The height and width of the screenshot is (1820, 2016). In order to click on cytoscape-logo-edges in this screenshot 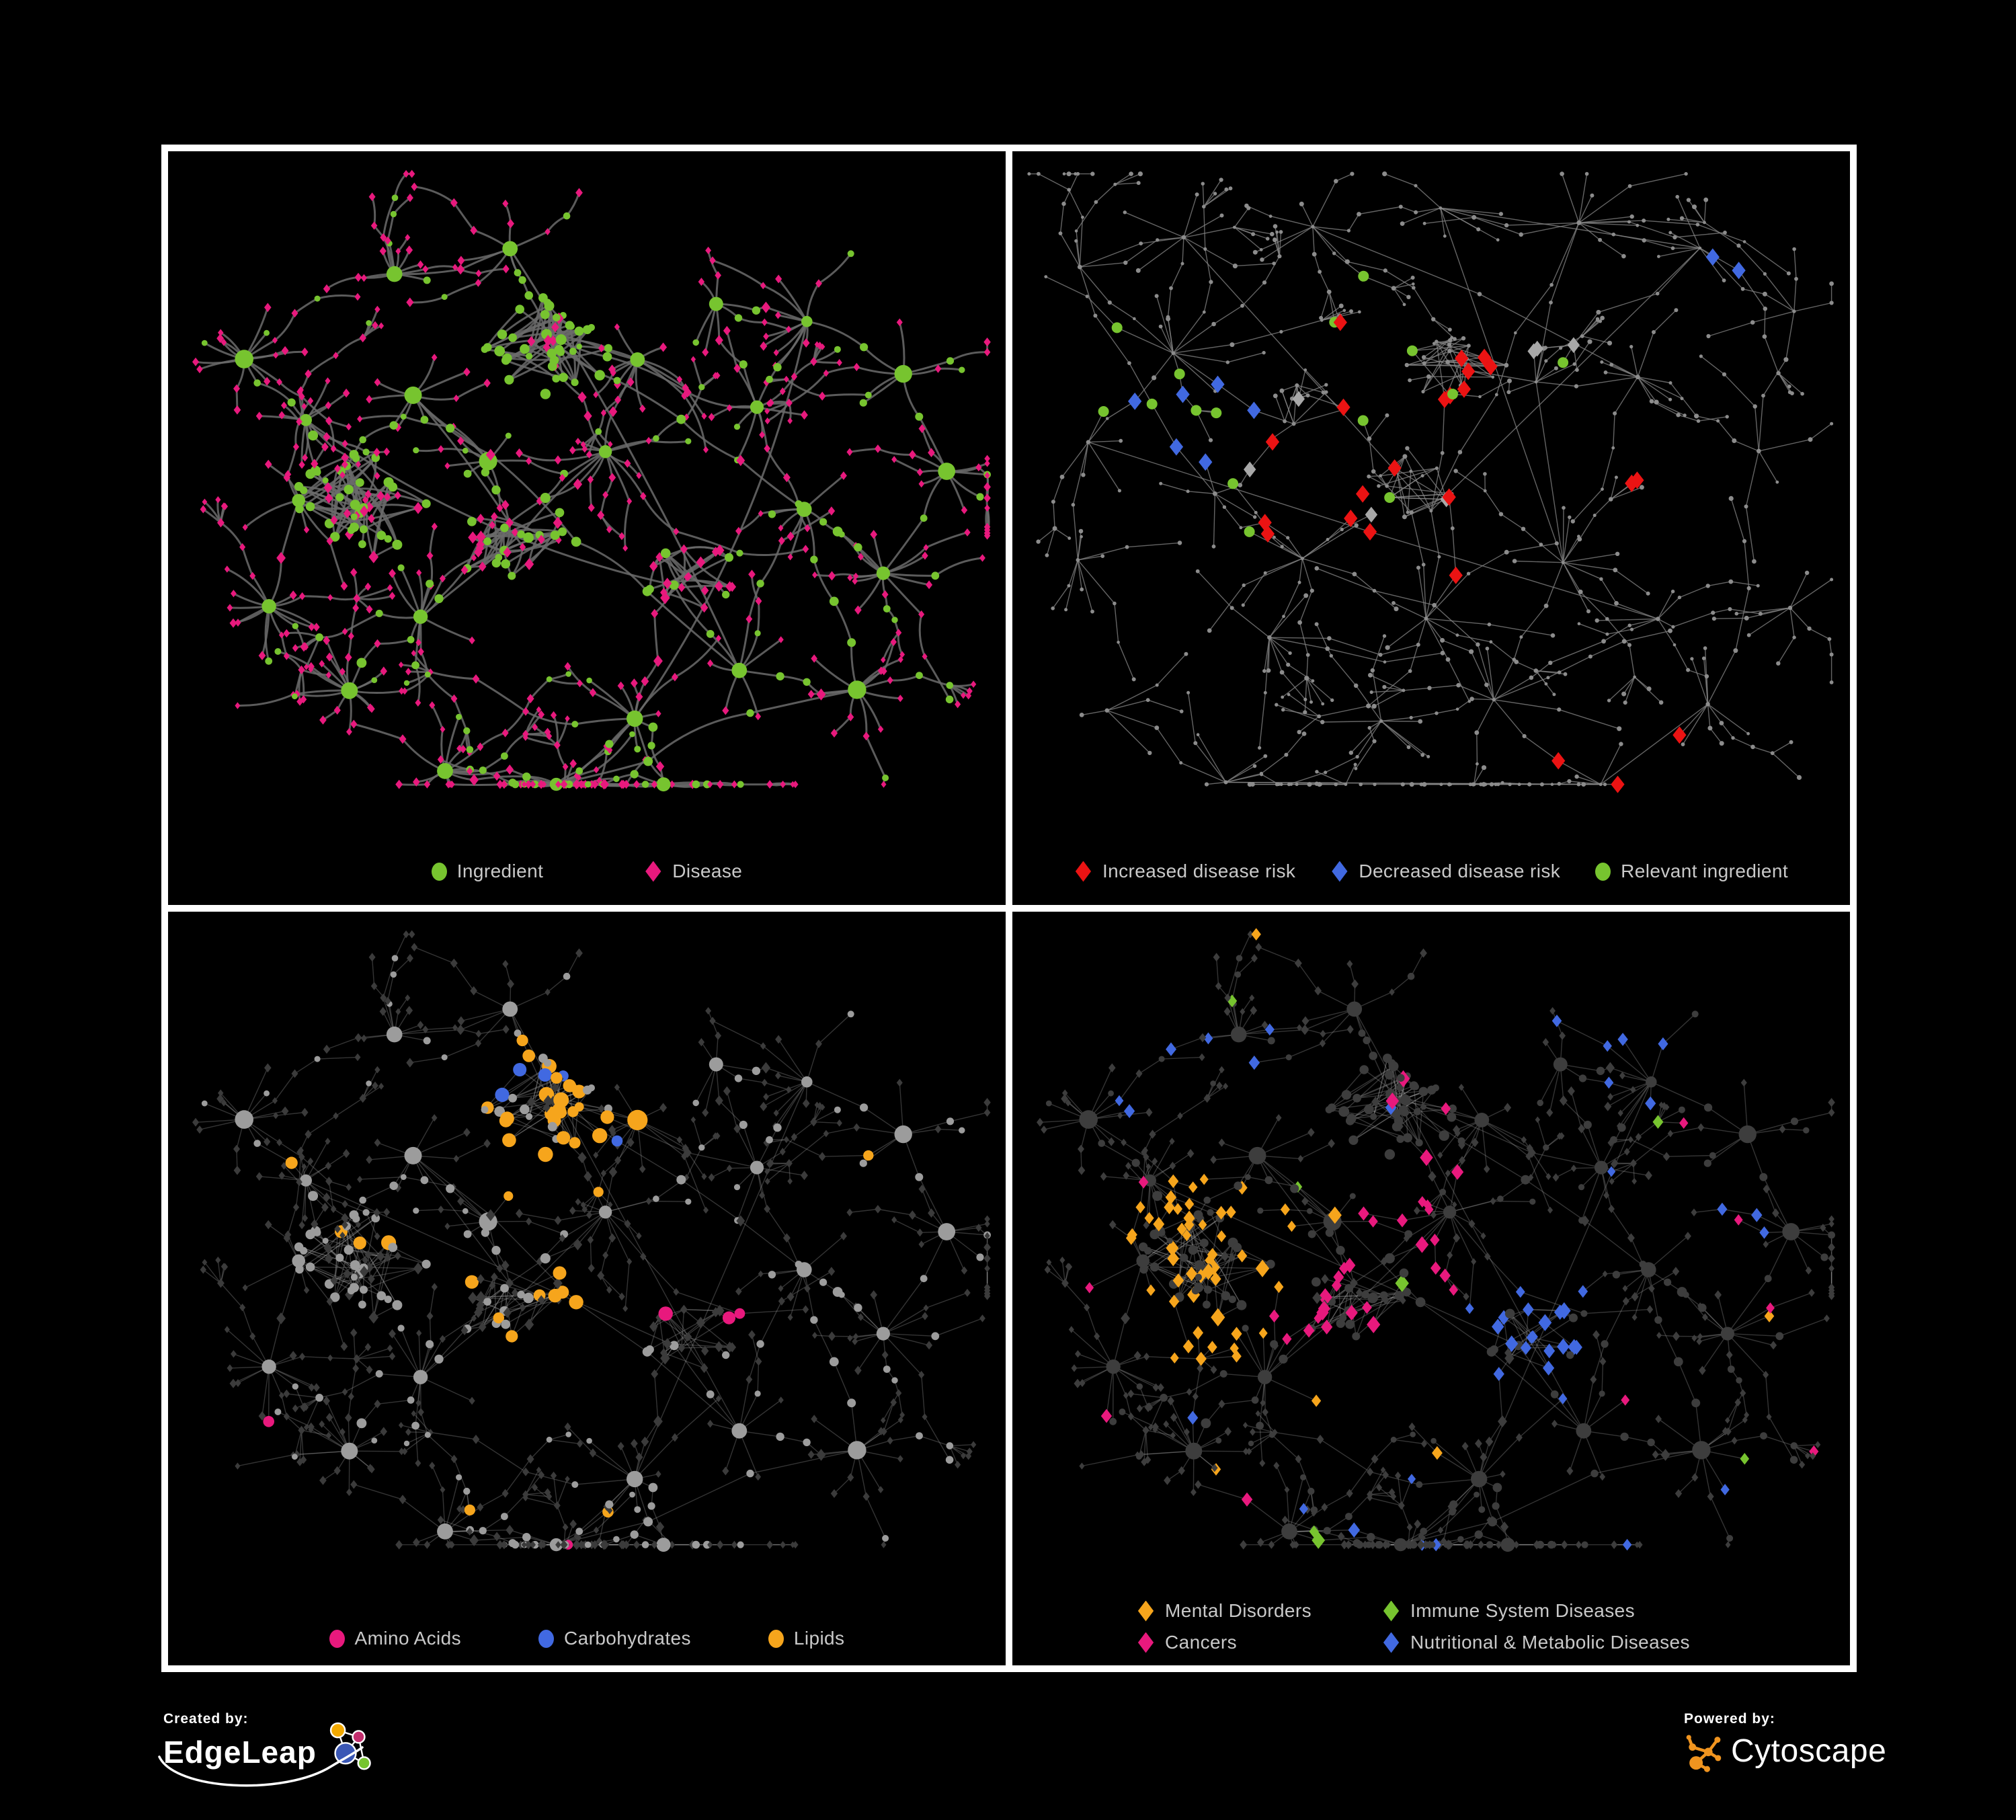, I will do `click(1703, 1754)`.